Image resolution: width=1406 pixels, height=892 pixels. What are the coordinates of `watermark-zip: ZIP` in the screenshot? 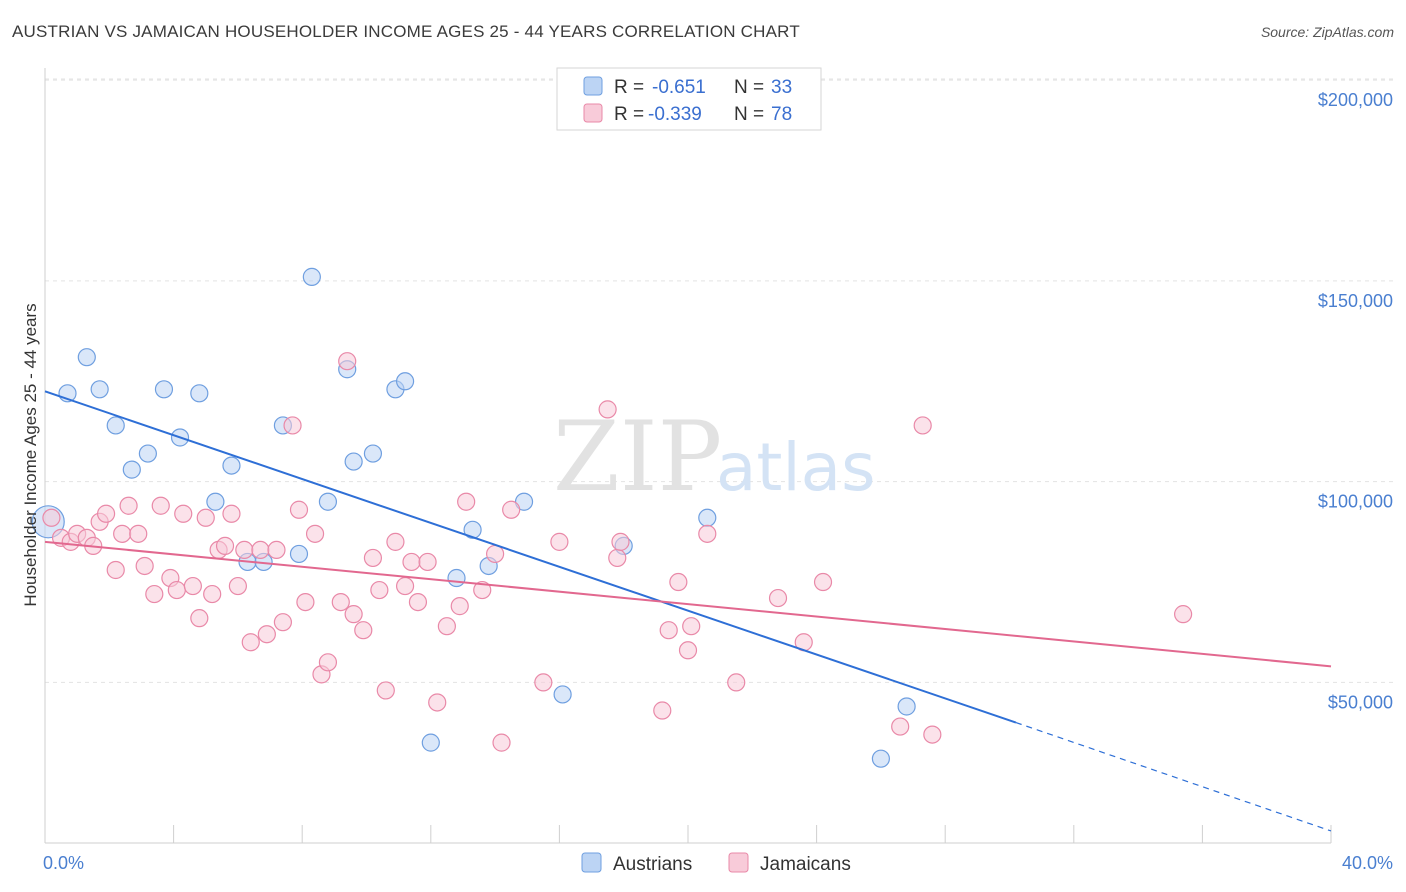 It's located at (637, 457).